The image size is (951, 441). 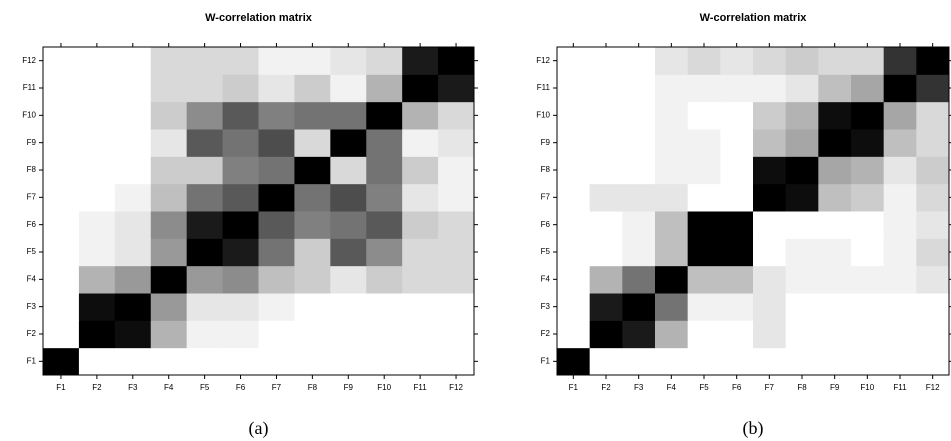 What do you see at coordinates (546, 360) in the screenshot?
I see `y-tick-label: F1` at bounding box center [546, 360].